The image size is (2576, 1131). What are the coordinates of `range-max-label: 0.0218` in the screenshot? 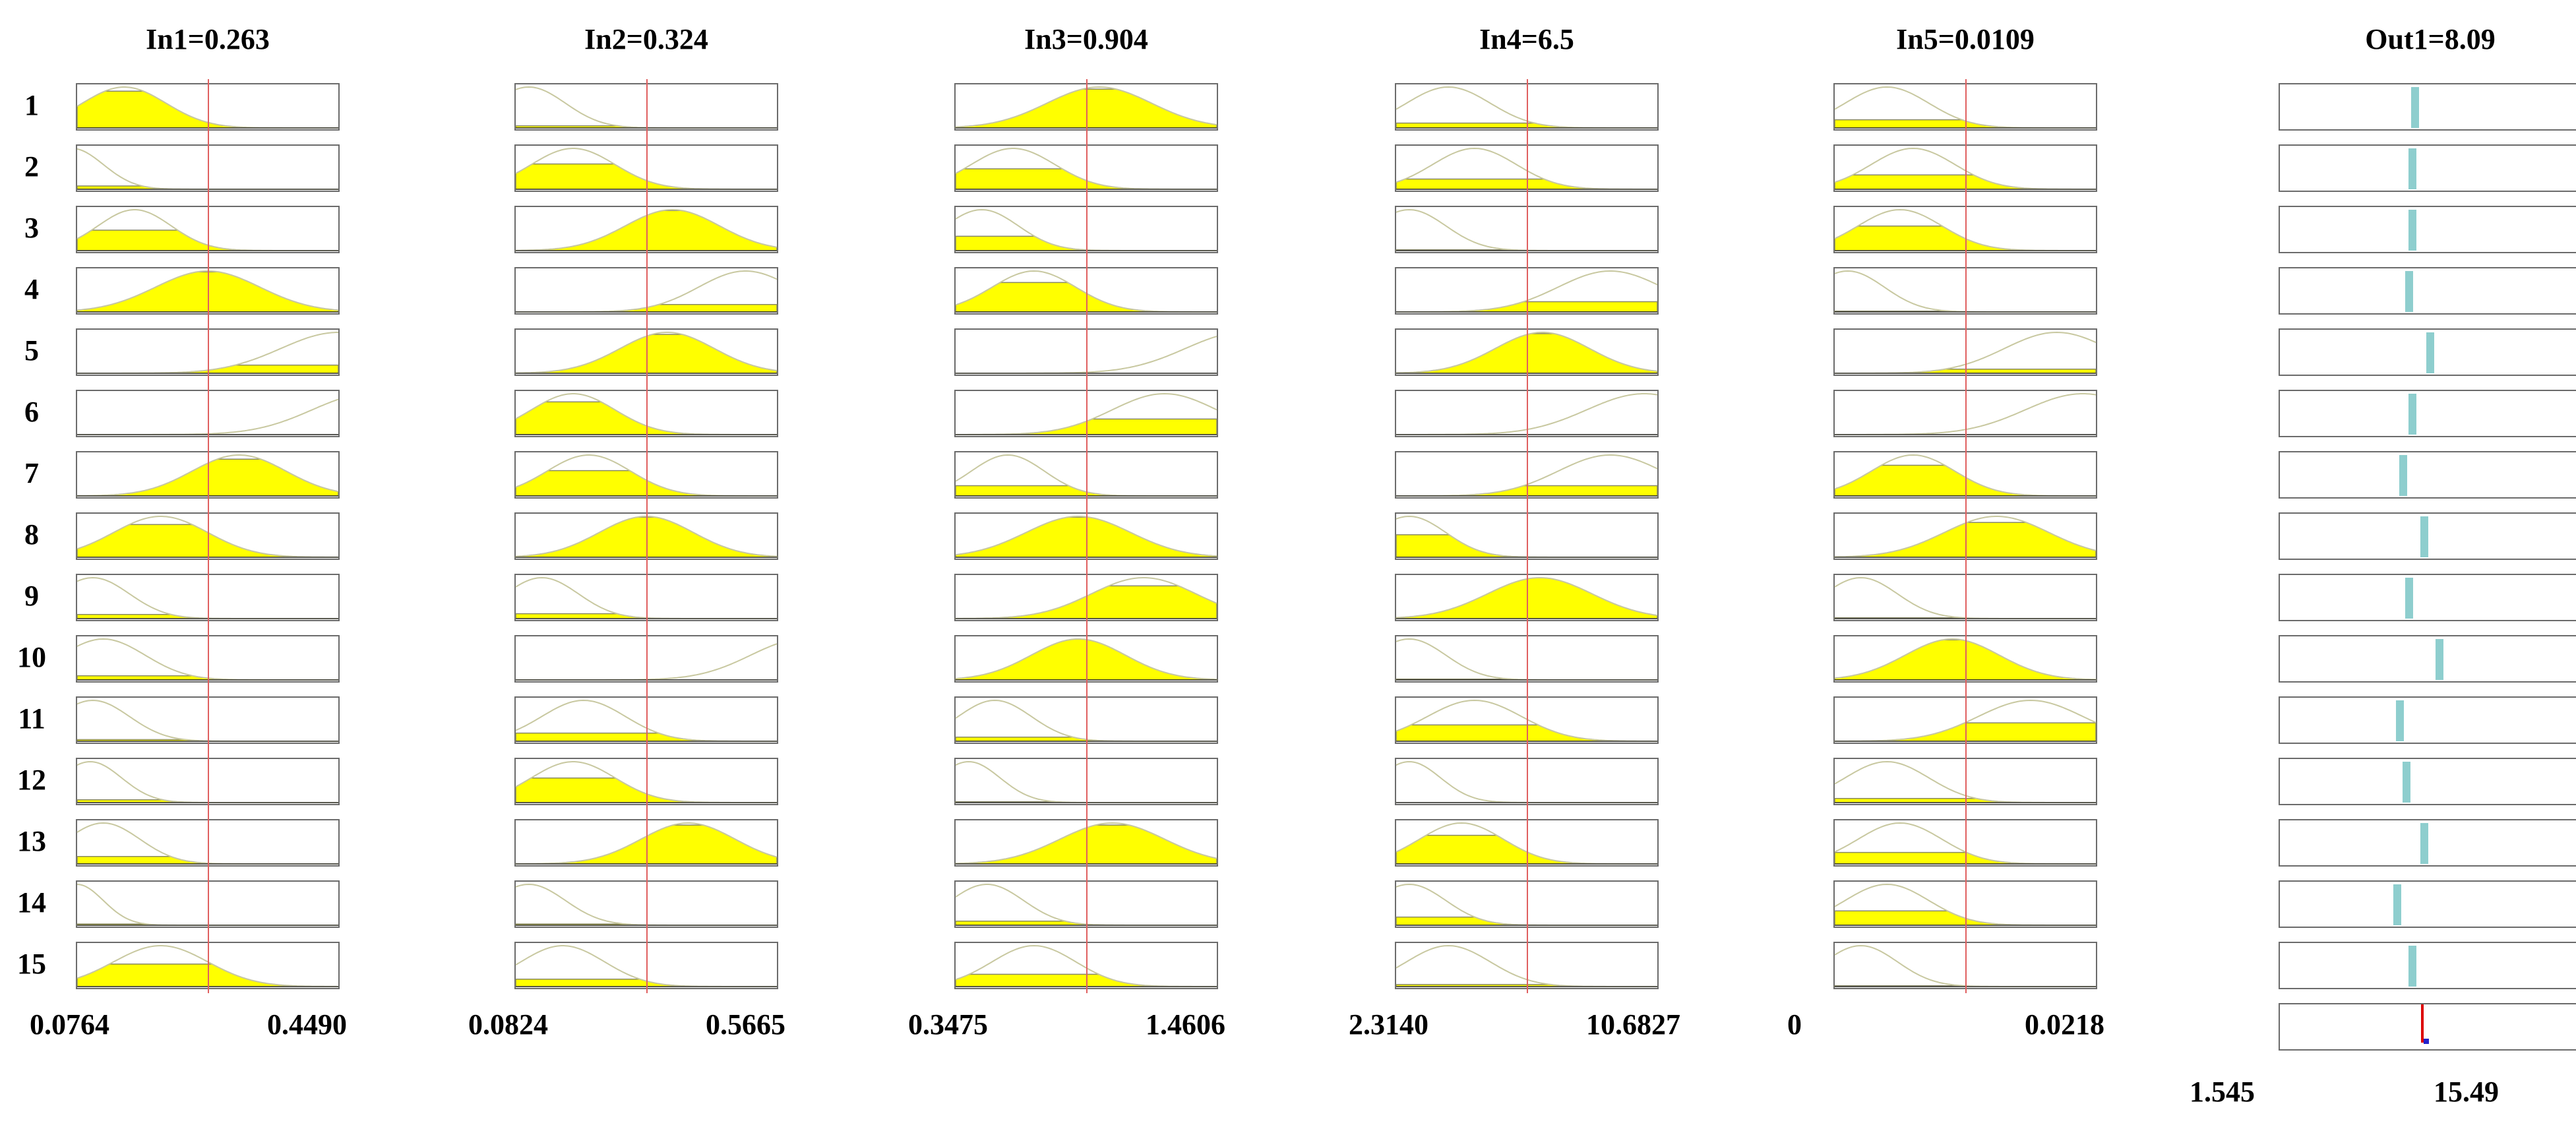 It's located at (2064, 1024).